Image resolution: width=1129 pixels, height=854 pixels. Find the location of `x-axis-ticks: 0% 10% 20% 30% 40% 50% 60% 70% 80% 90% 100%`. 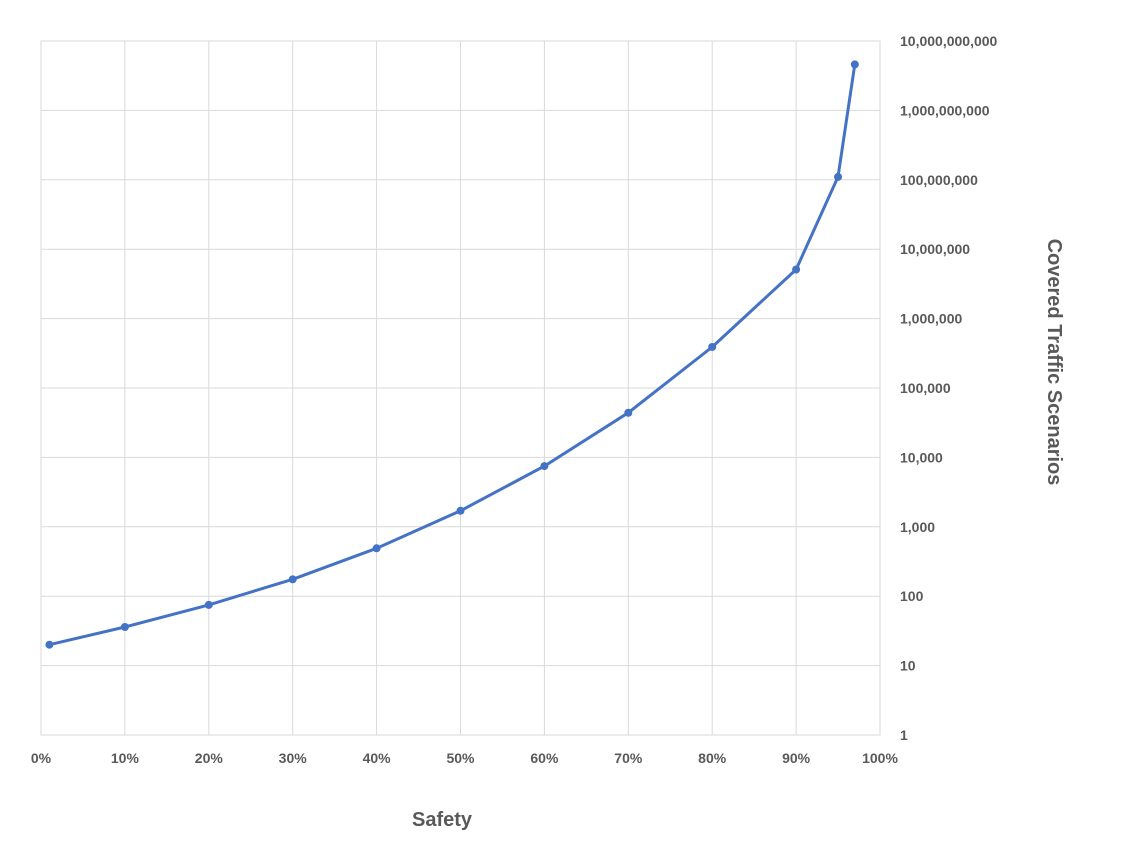

x-axis-ticks: 0% 10% 20% 30% 40% 50% 60% 70% 80% 90% 100% is located at coordinates (465, 758).